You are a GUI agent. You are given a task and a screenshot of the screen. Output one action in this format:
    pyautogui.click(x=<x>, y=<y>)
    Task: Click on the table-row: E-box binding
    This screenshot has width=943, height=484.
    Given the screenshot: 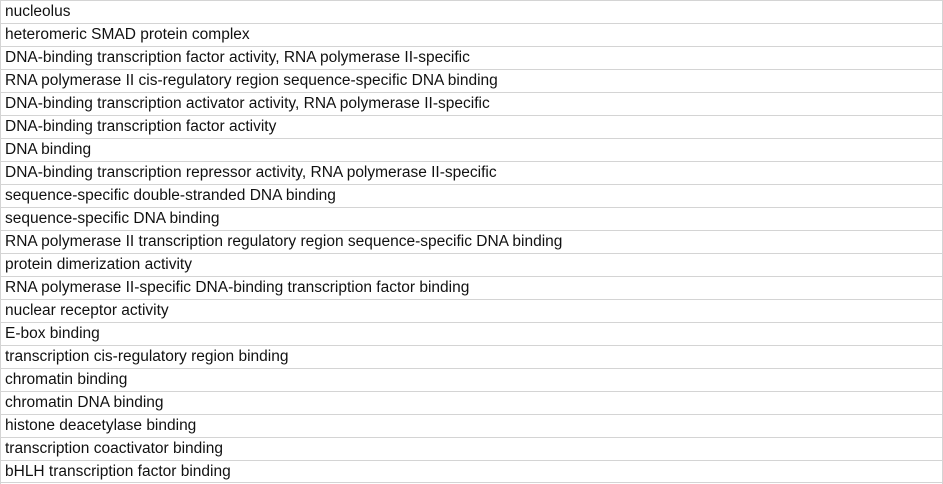 What is the action you would take?
    pyautogui.click(x=471, y=333)
    